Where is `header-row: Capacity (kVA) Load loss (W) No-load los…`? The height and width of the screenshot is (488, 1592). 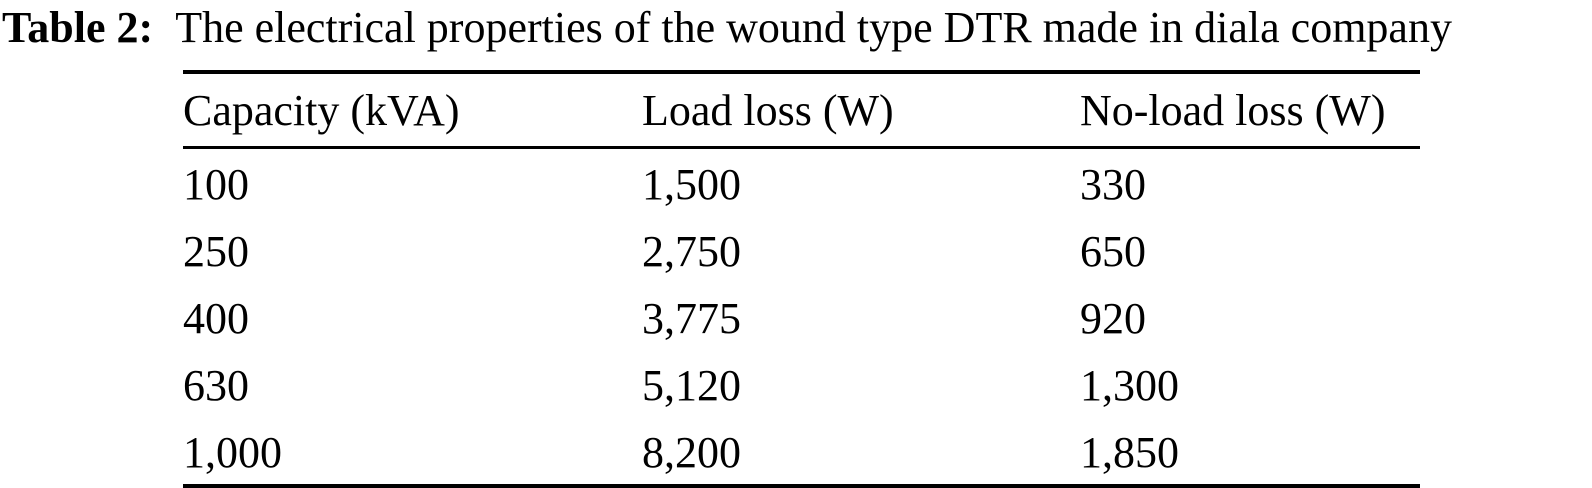
header-row: Capacity (kVA) Load loss (W) No-load los… is located at coordinates (801, 110).